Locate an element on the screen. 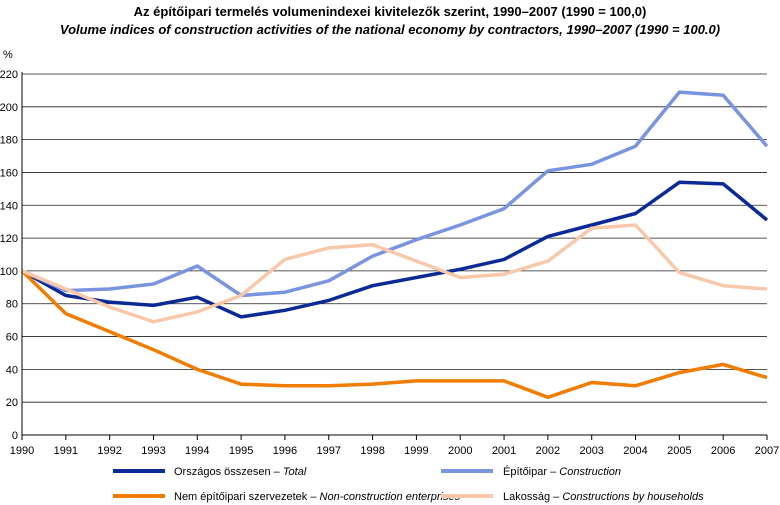  x-tick-label: 2004 is located at coordinates (635, 451).